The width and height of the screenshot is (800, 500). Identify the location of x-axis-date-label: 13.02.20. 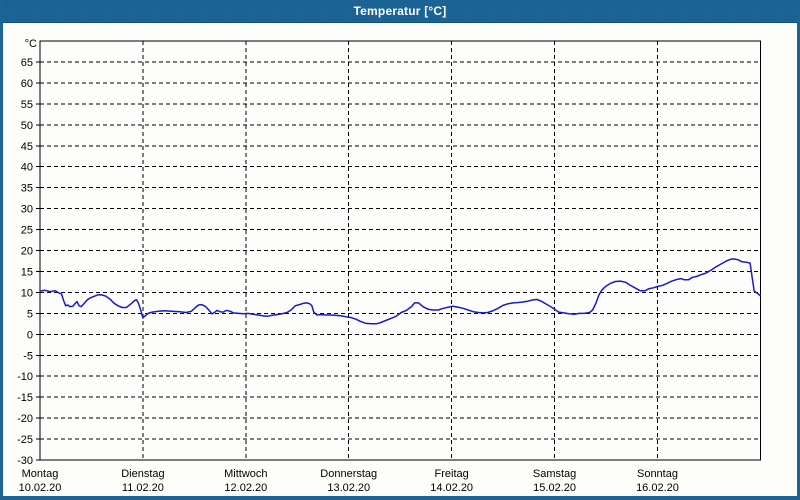
(348, 488).